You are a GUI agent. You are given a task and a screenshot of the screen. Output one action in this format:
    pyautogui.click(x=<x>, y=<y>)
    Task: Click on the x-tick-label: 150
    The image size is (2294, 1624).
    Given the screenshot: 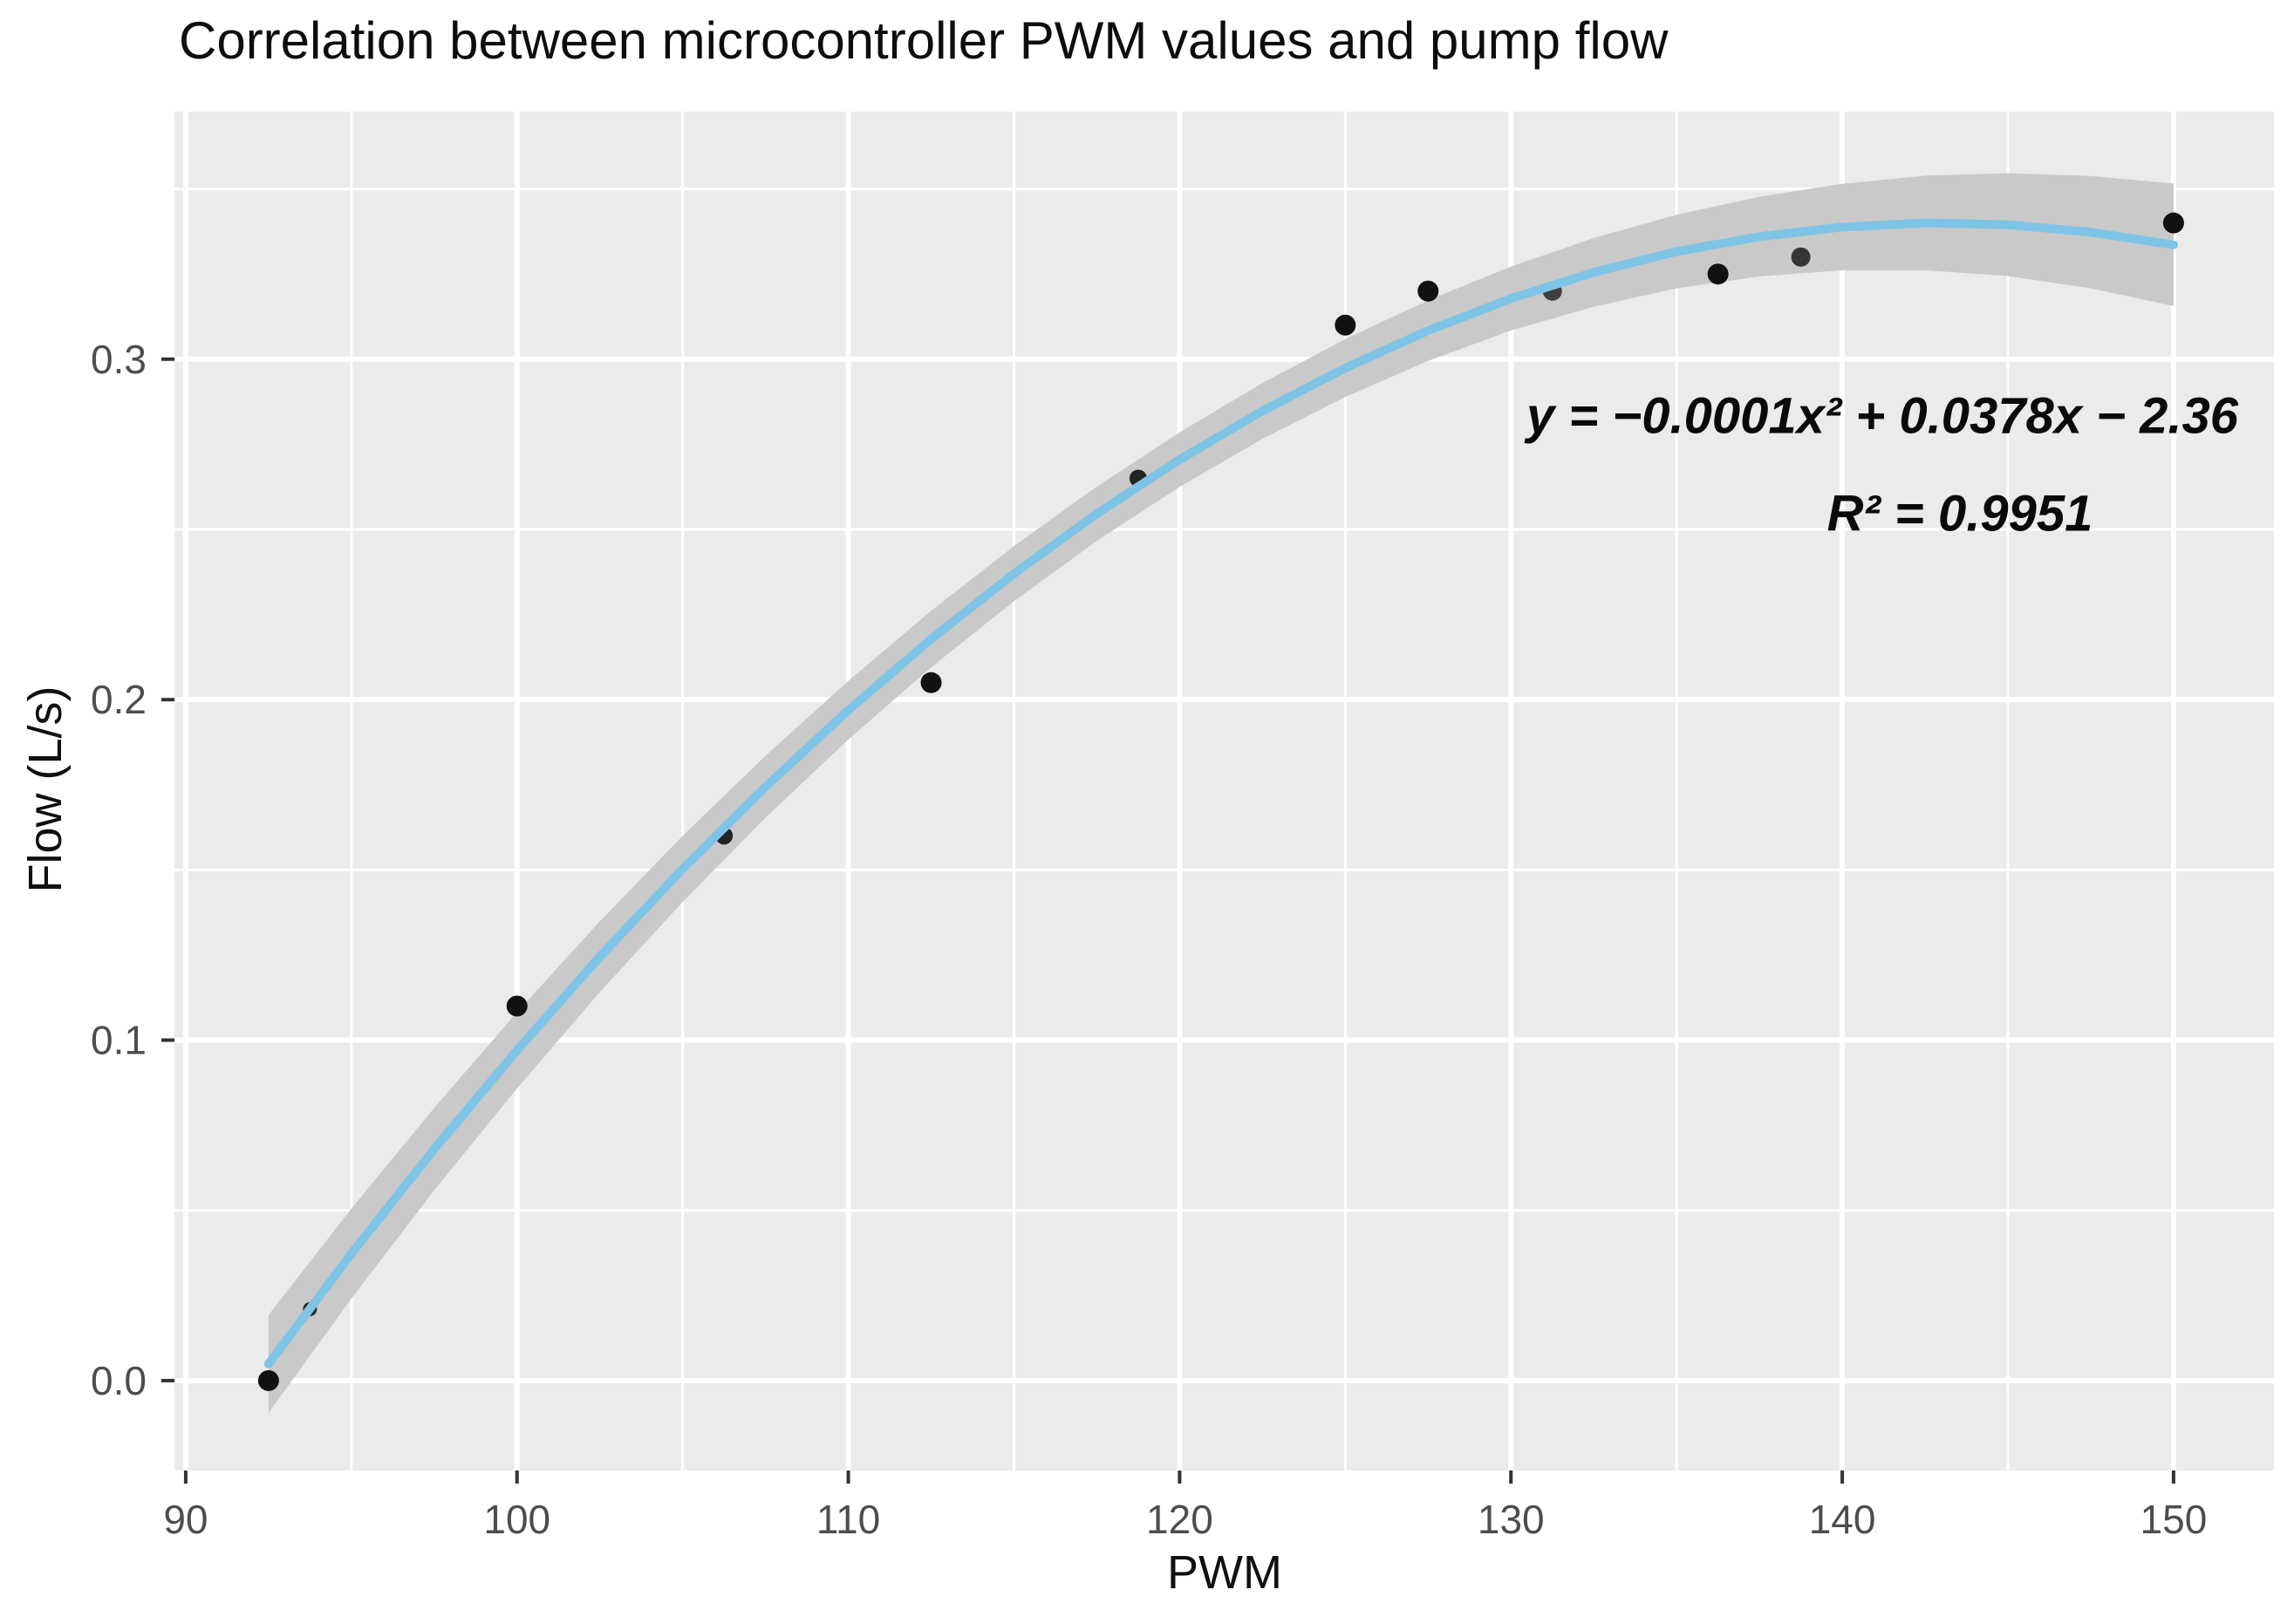 What is the action you would take?
    pyautogui.click(x=2174, y=1519)
    